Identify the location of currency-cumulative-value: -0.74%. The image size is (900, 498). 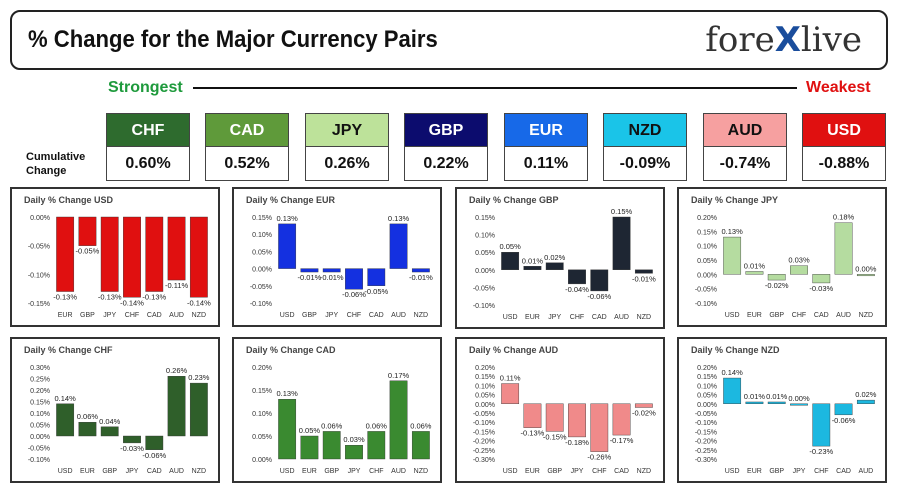
(745, 163).